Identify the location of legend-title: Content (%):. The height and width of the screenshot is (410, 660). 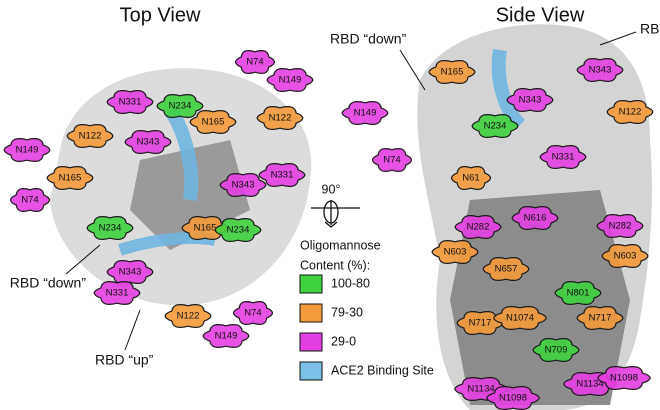
(335, 265).